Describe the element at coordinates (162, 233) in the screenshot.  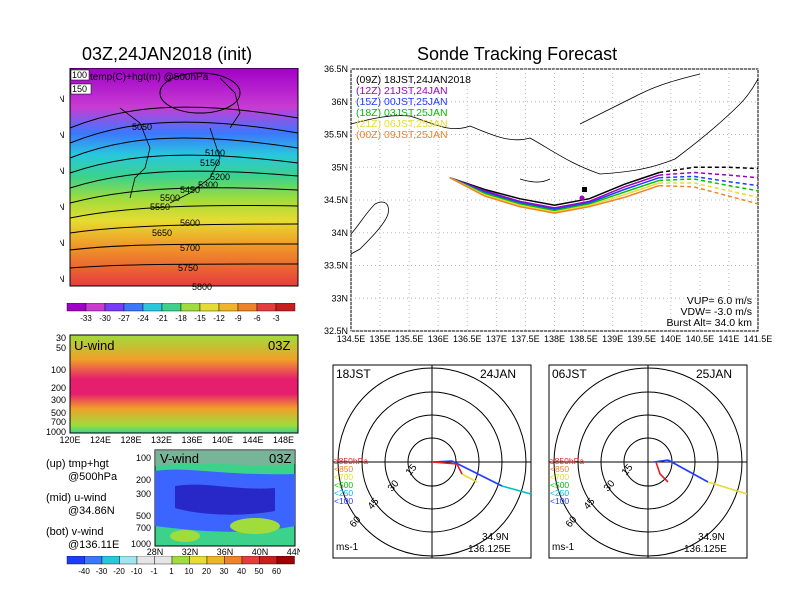
I see `svg-text: 5650` at that location.